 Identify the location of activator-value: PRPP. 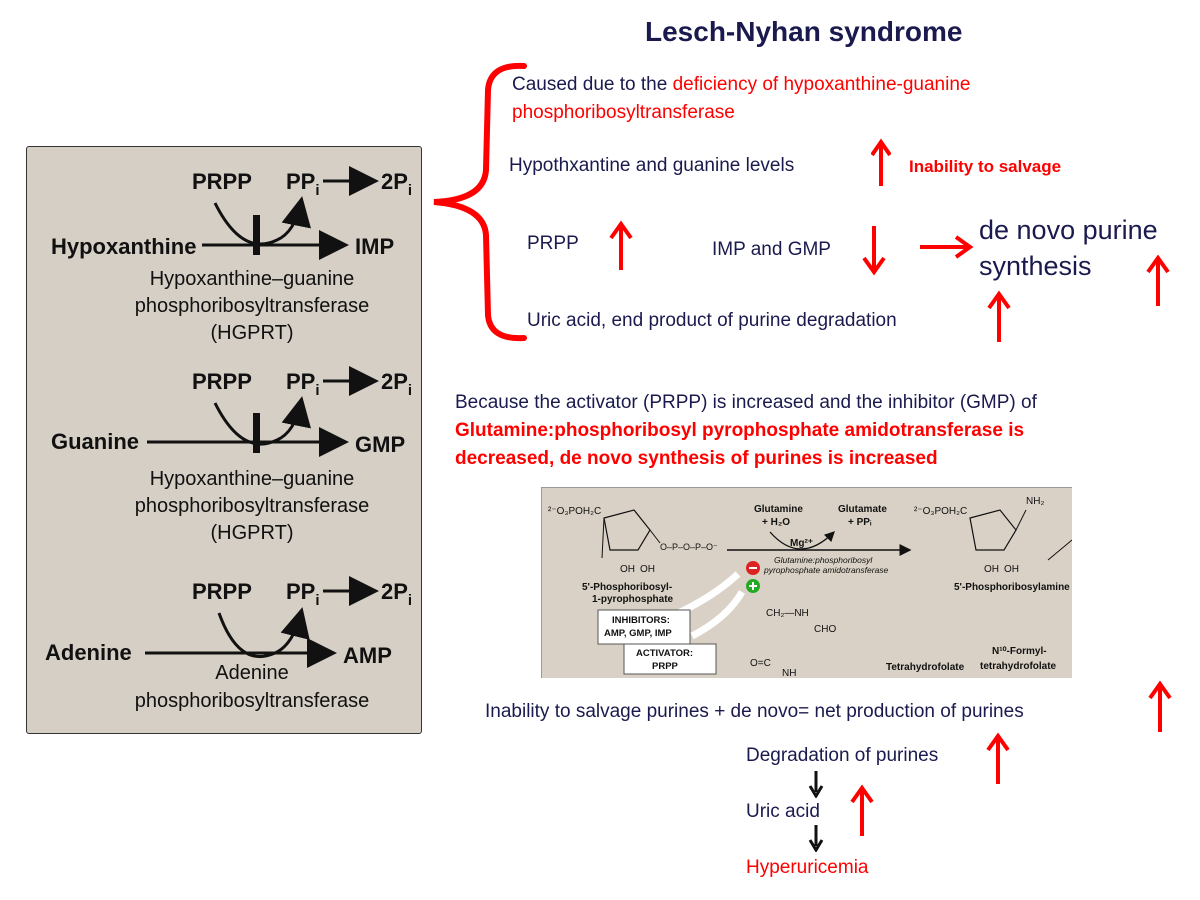
(665, 666).